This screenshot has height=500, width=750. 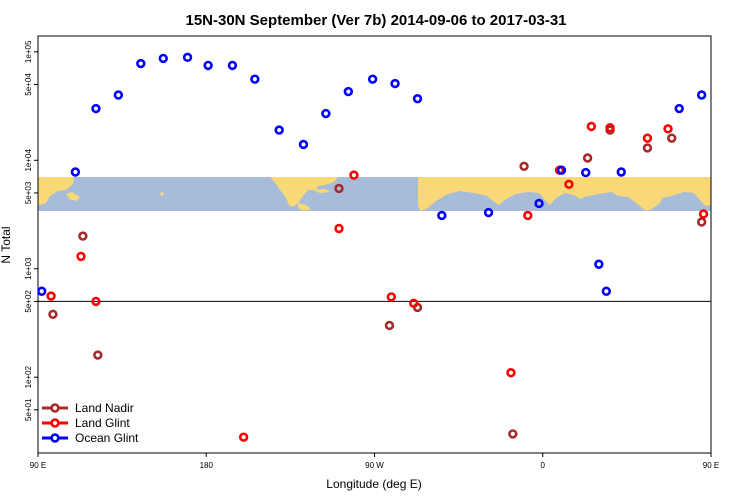 What do you see at coordinates (56, 191) in the screenshot?
I see `landmass-asia-west` at bounding box center [56, 191].